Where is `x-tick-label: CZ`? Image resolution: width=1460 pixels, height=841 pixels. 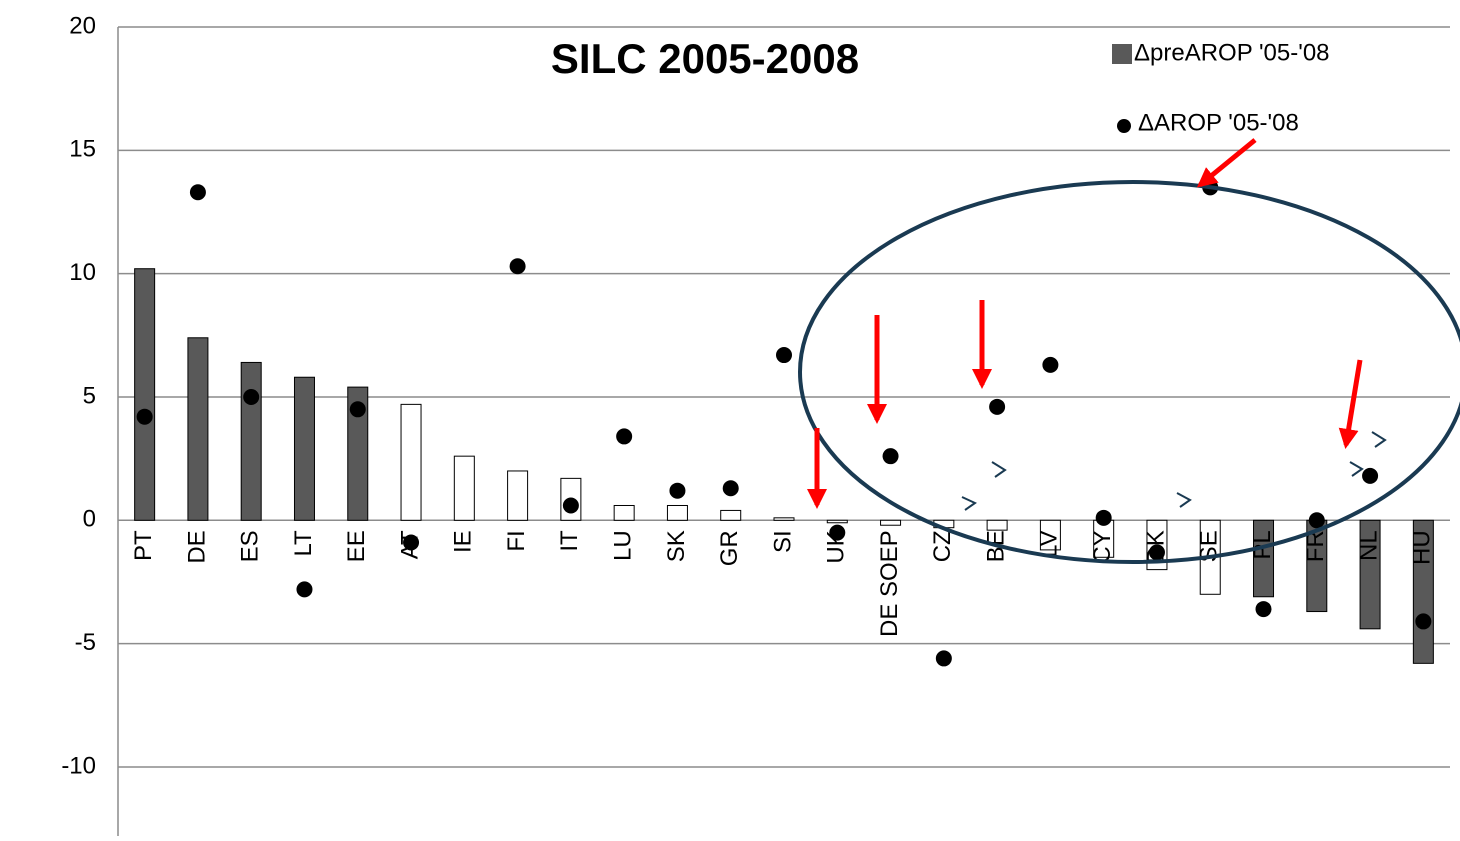
x-tick-label: CZ is located at coordinates (942, 546).